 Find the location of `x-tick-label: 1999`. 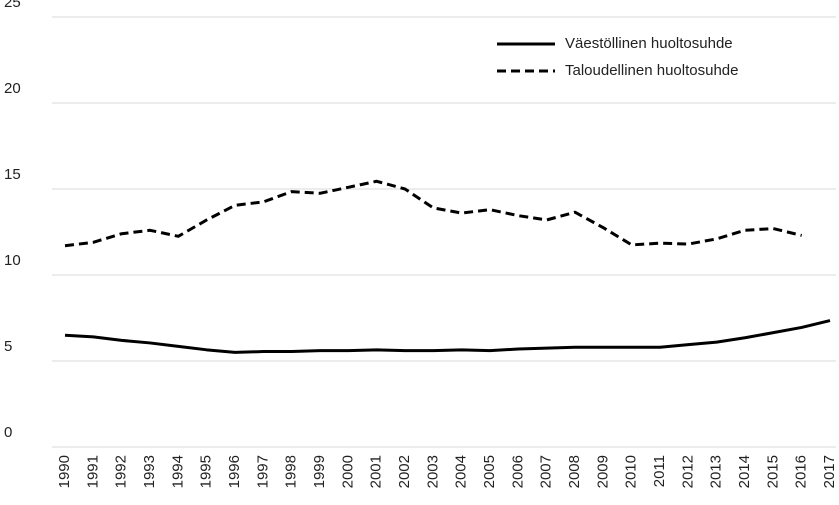

x-tick-label: 1999 is located at coordinates (319, 471).